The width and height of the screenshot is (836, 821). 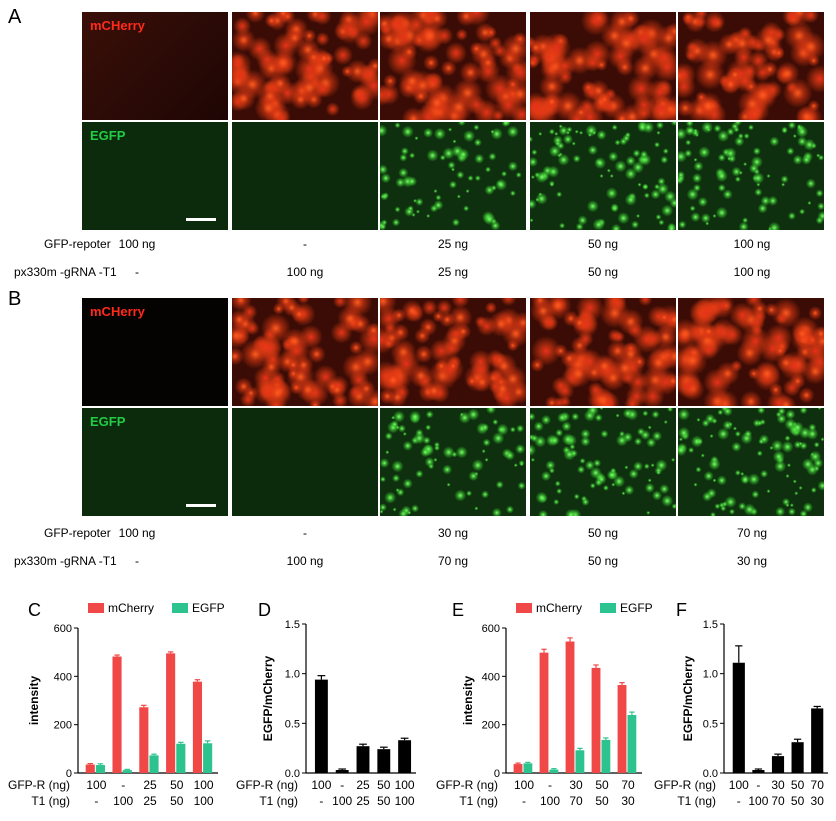 What do you see at coordinates (267, 785) in the screenshot?
I see `row-label-gfp: GFP-R (ng)` at bounding box center [267, 785].